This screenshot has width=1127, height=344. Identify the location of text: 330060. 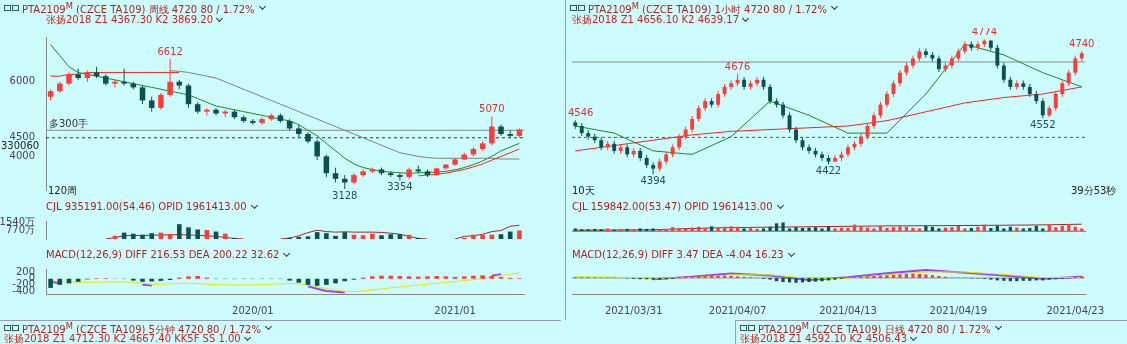
(20, 145).